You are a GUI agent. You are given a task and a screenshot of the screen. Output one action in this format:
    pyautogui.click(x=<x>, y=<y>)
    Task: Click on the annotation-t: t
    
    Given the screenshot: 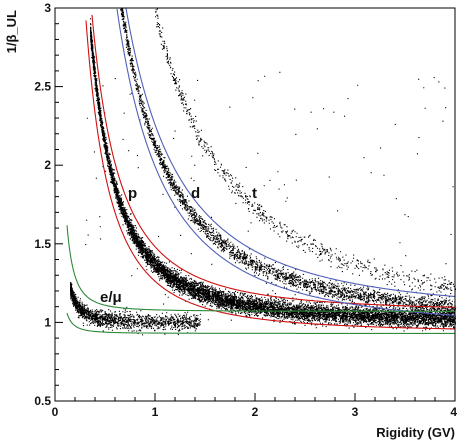 What is the action you would take?
    pyautogui.click(x=254, y=193)
    